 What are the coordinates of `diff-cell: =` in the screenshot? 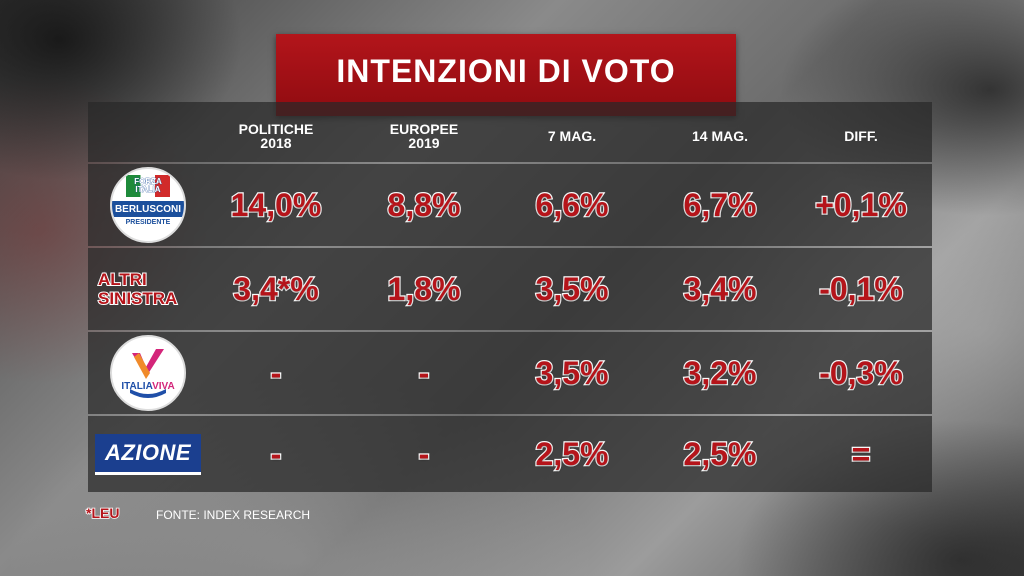 It's located at (860, 453).